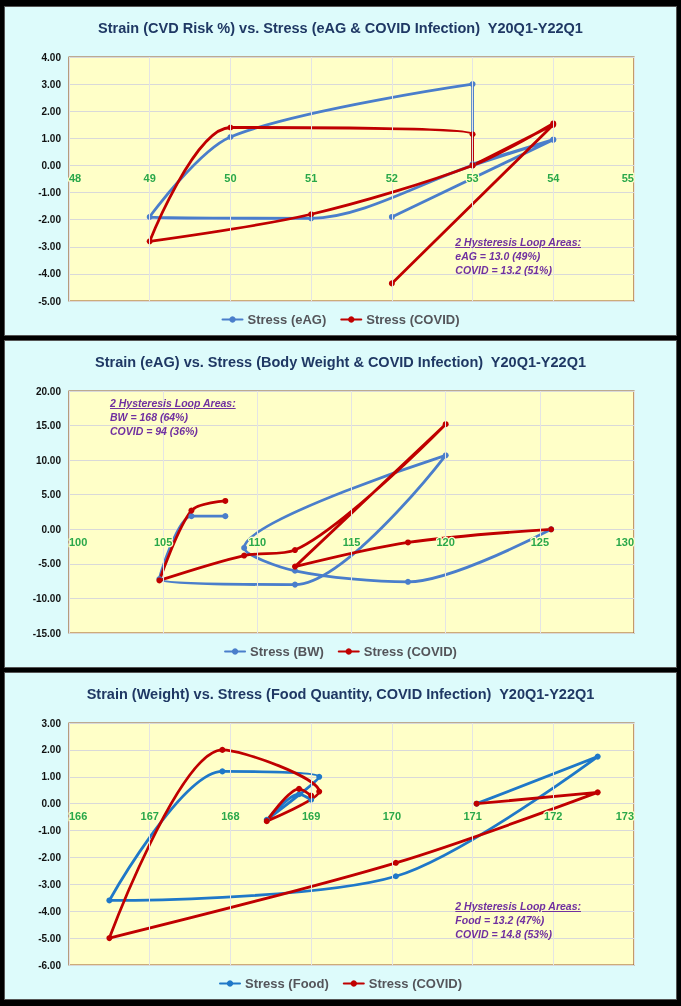  What do you see at coordinates (257, 541) in the screenshot?
I see `x-tick-label: 110` at bounding box center [257, 541].